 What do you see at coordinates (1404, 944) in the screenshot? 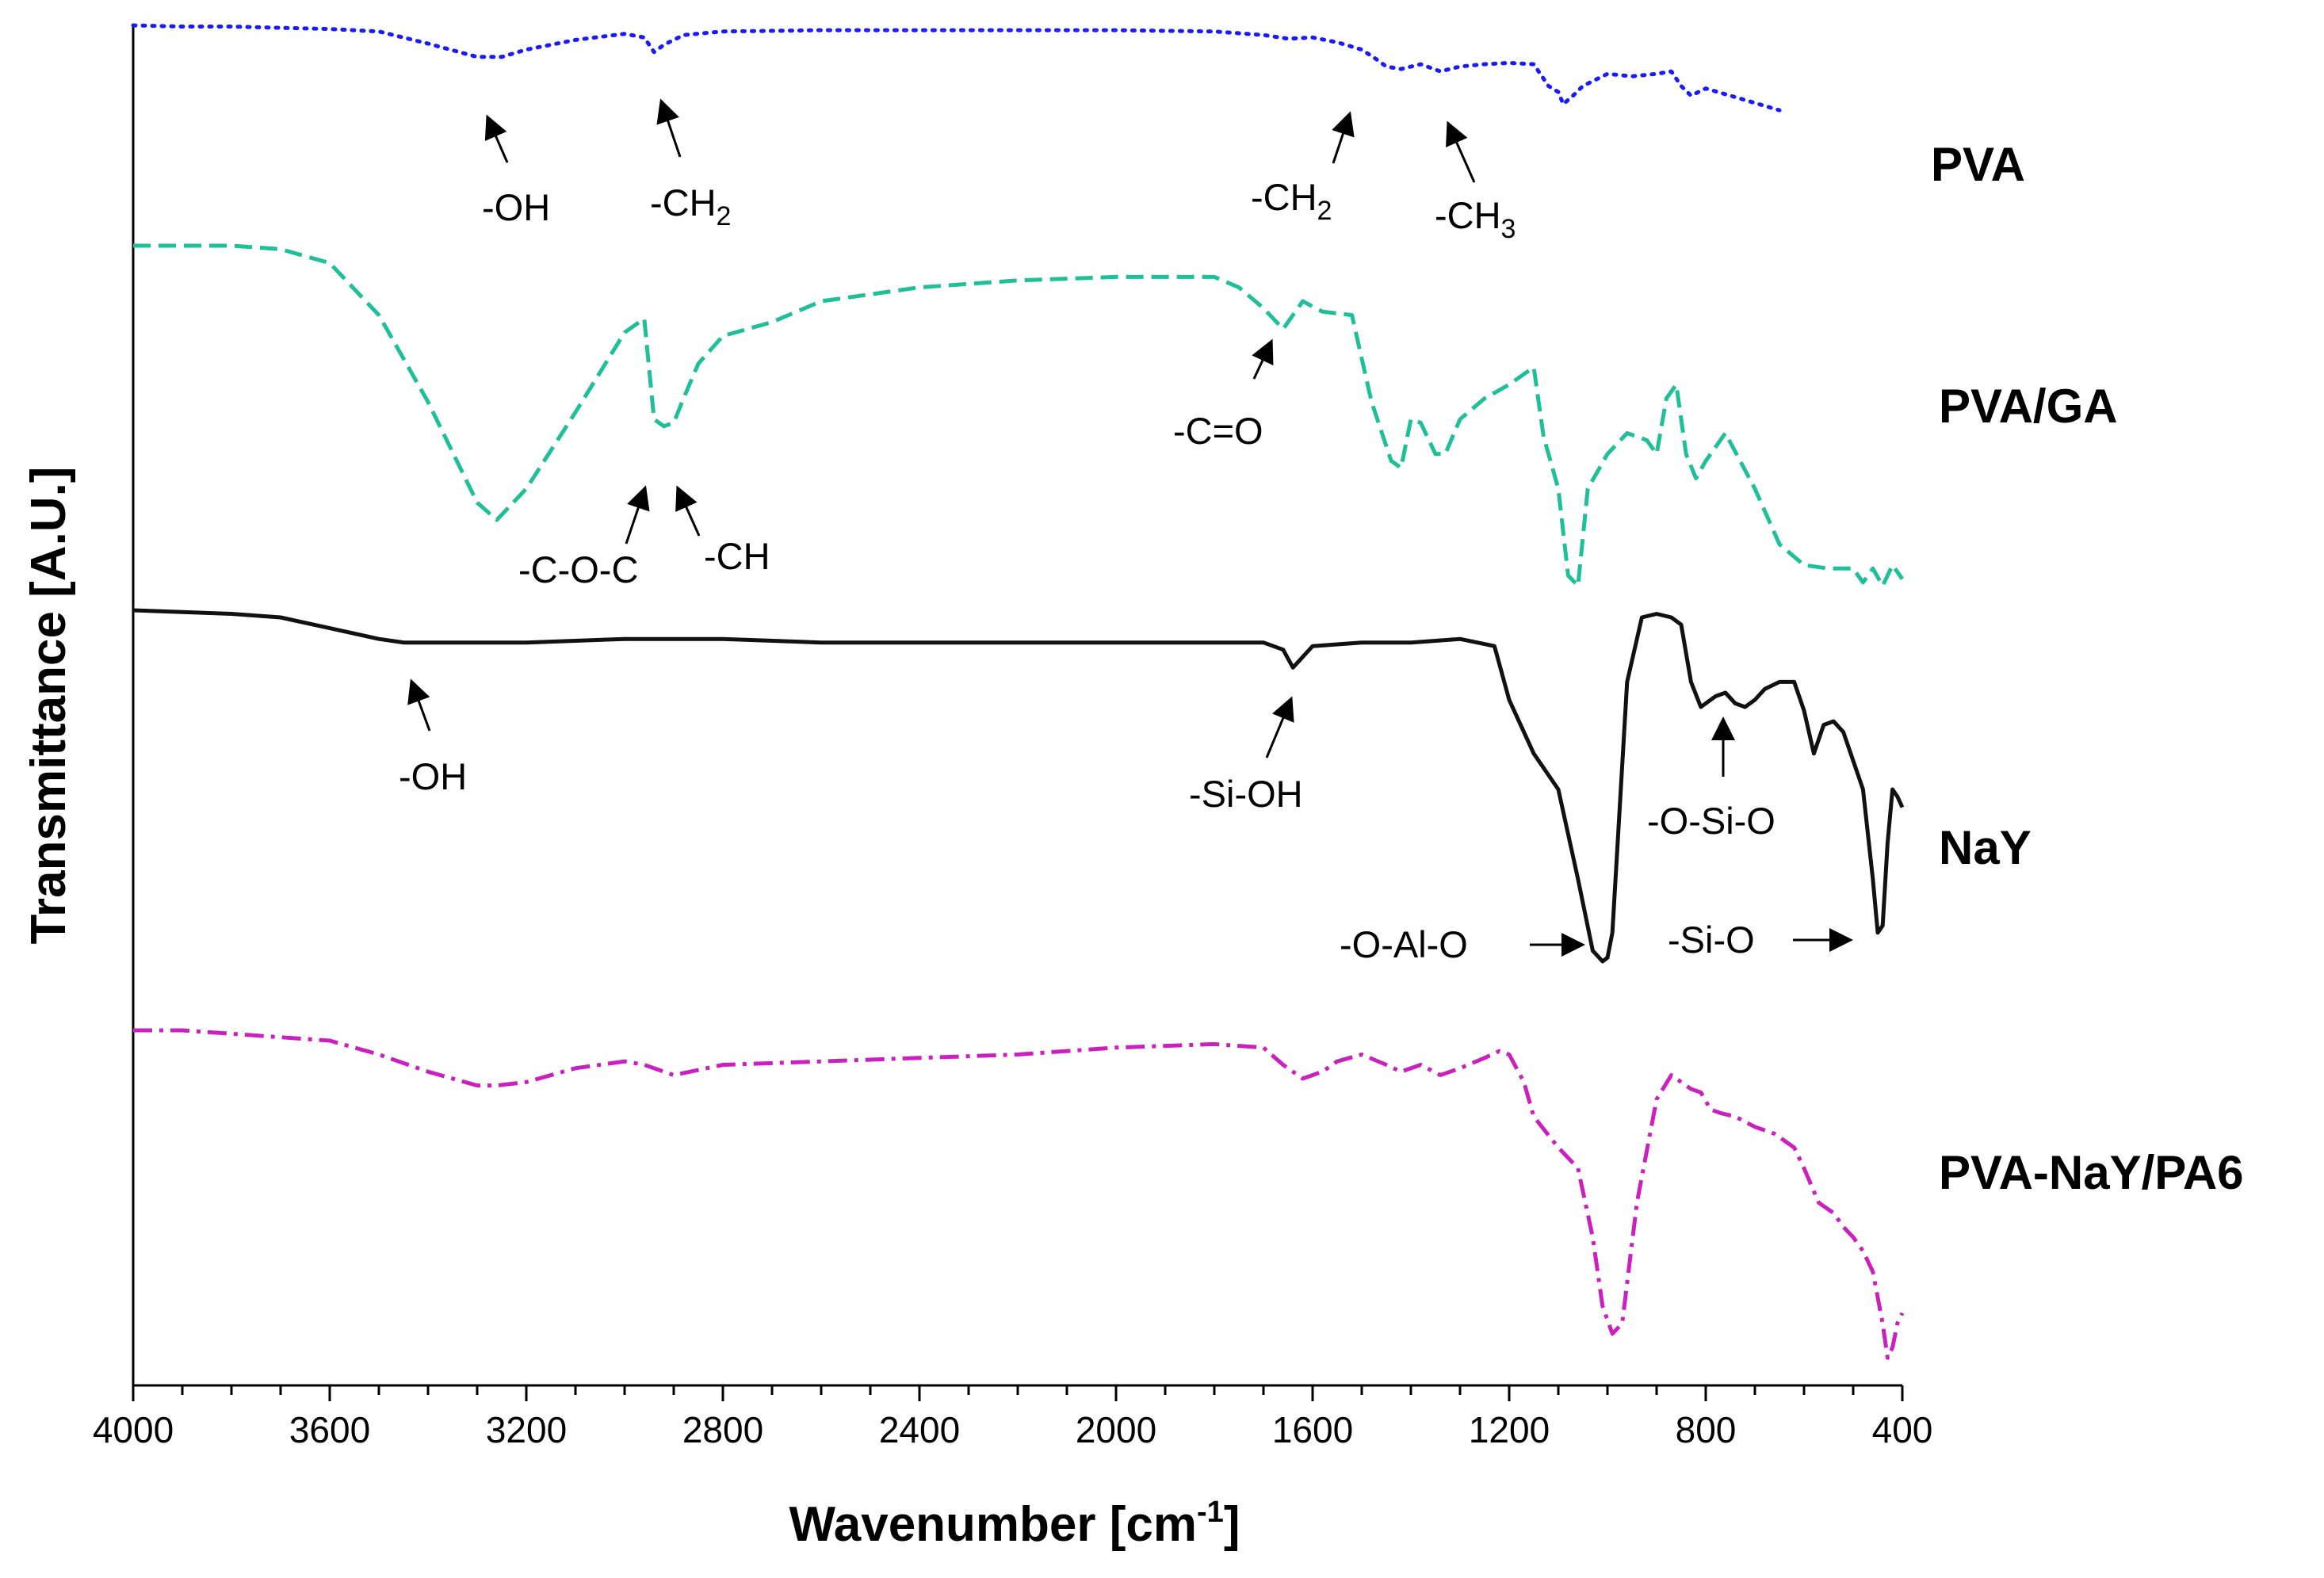
I see `annotation-label: -O-Al-O` at bounding box center [1404, 944].